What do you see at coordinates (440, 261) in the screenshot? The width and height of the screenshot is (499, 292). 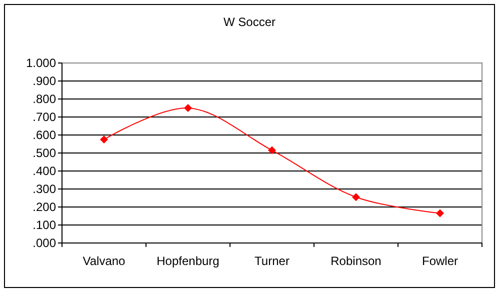 I see `x-tick-label: Fowler` at bounding box center [440, 261].